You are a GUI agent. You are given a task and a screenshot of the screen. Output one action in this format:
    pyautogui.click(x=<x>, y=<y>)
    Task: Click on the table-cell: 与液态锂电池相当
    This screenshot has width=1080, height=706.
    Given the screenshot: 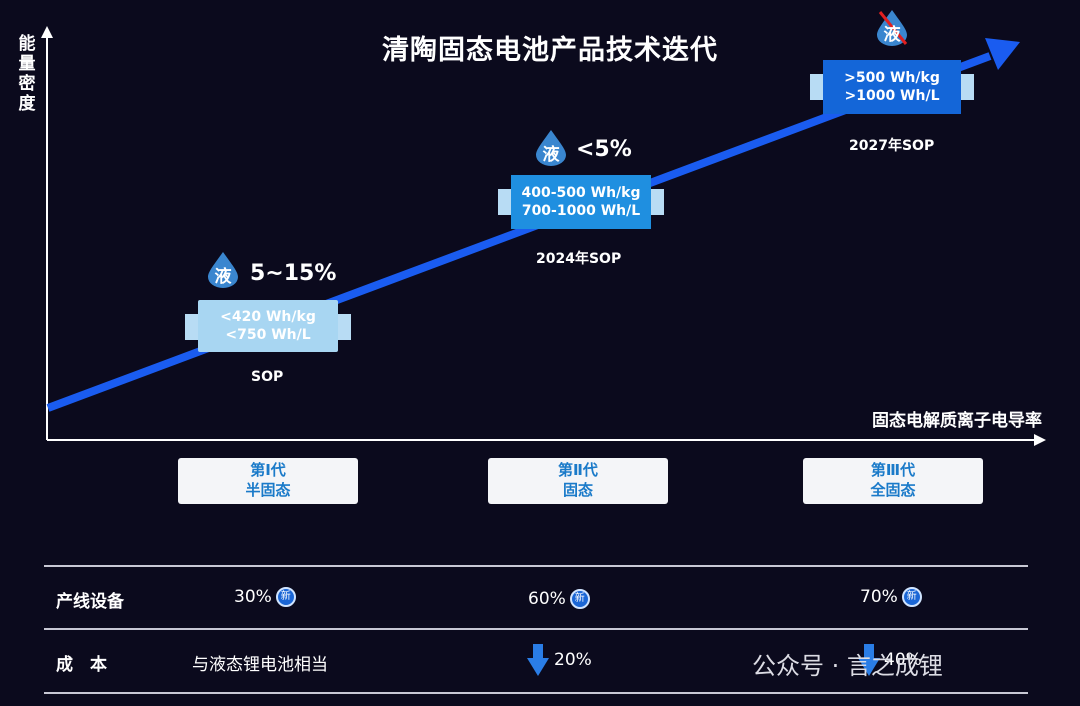 What is the action you would take?
    pyautogui.click(x=260, y=665)
    